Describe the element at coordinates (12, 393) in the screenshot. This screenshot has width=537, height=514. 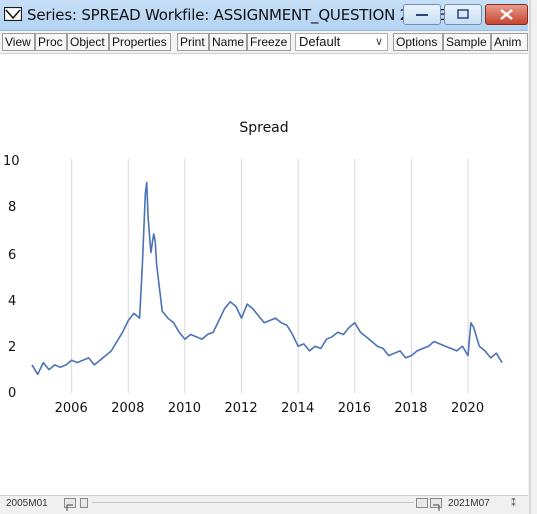
I see `y-tick-label: 0` at that location.